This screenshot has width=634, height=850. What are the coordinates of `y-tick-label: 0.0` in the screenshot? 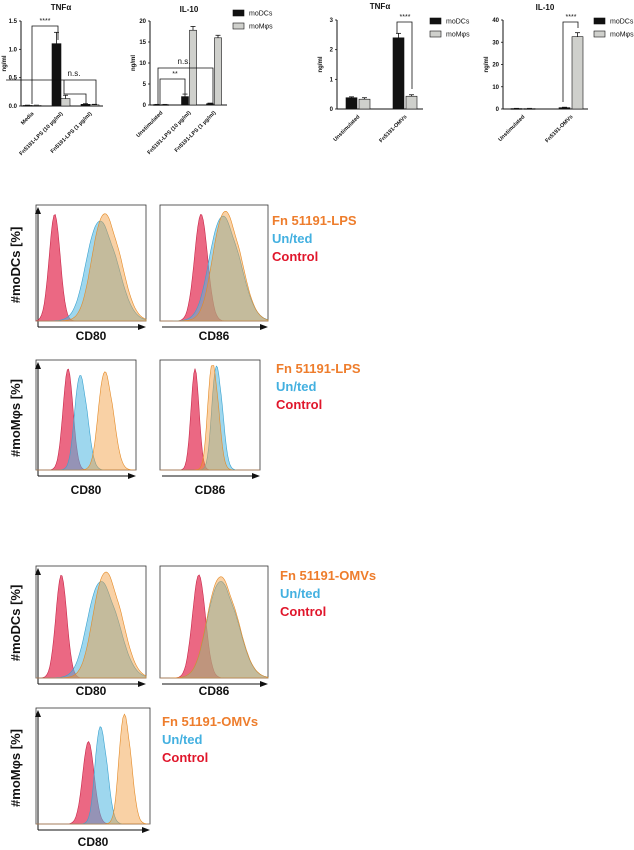 It's located at (13, 107).